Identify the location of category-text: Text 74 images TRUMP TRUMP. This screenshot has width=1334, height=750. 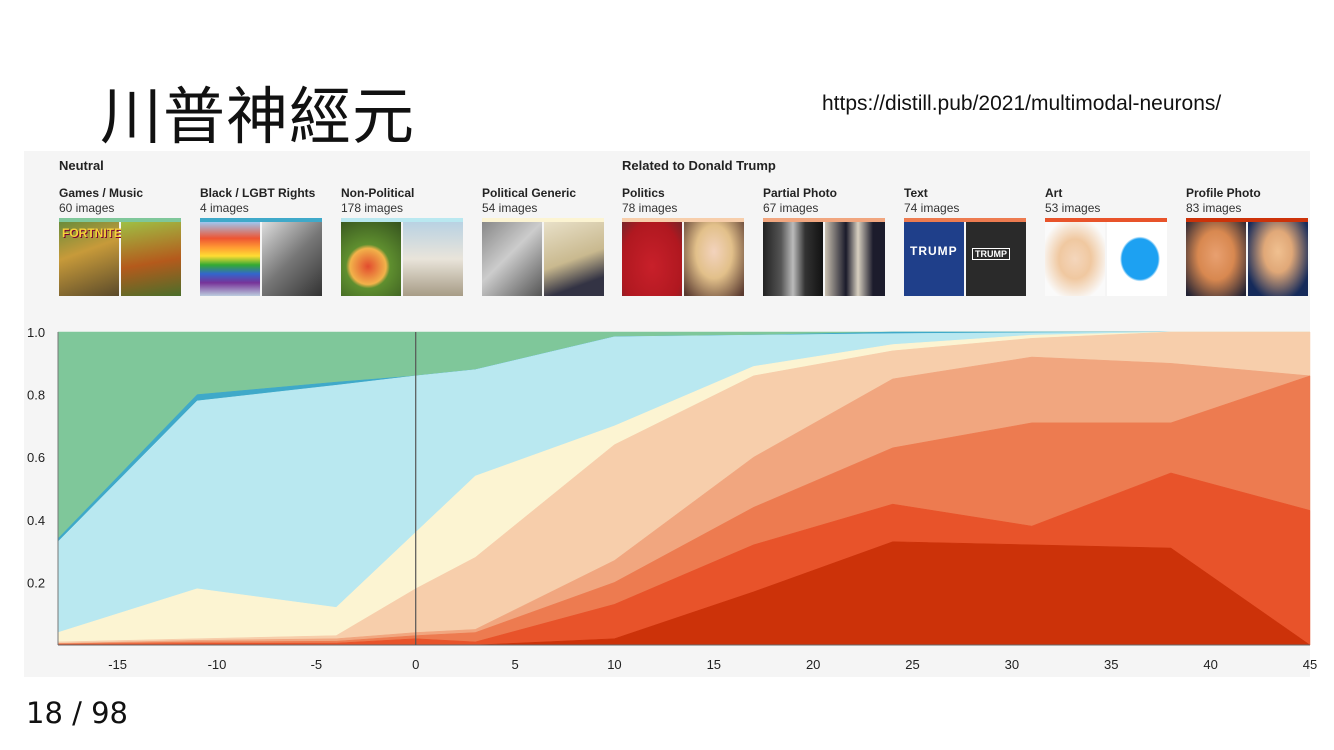
(967, 241).